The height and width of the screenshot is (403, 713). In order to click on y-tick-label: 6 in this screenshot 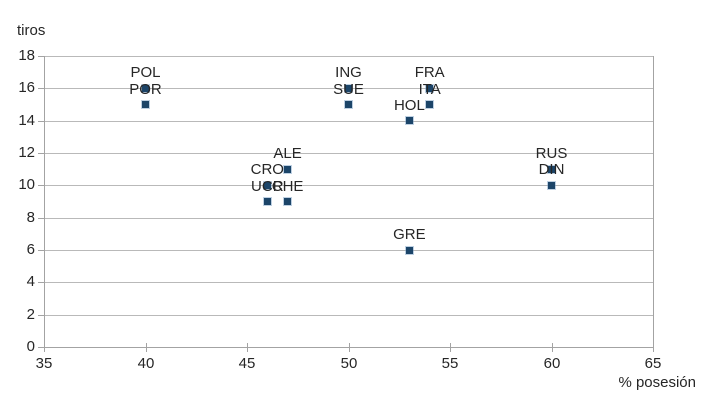, I will do `click(30, 249)`.